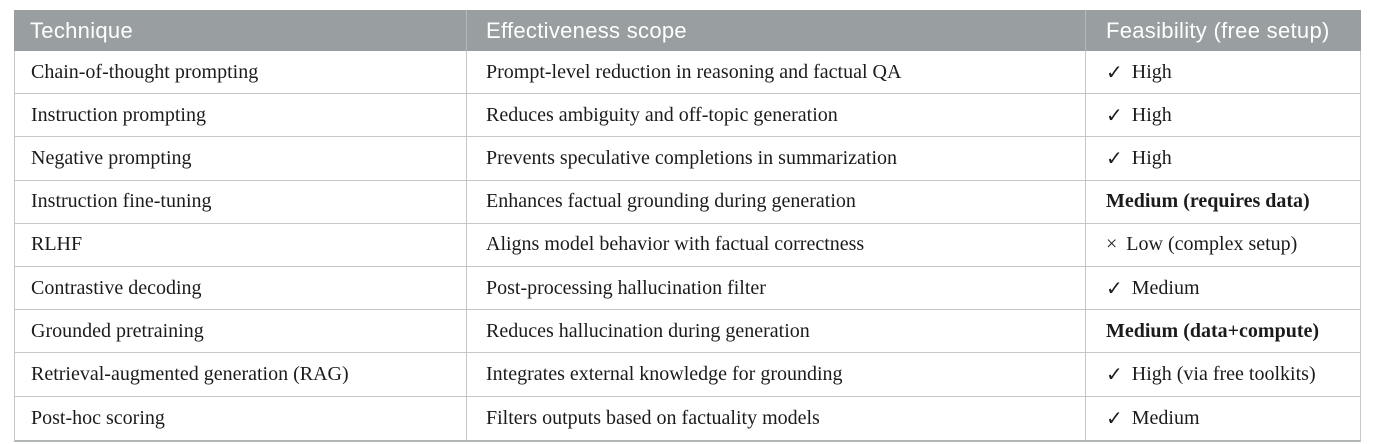 This screenshot has width=1375, height=444. I want to click on feasibility-label: High (via free toolkits), so click(1223, 373).